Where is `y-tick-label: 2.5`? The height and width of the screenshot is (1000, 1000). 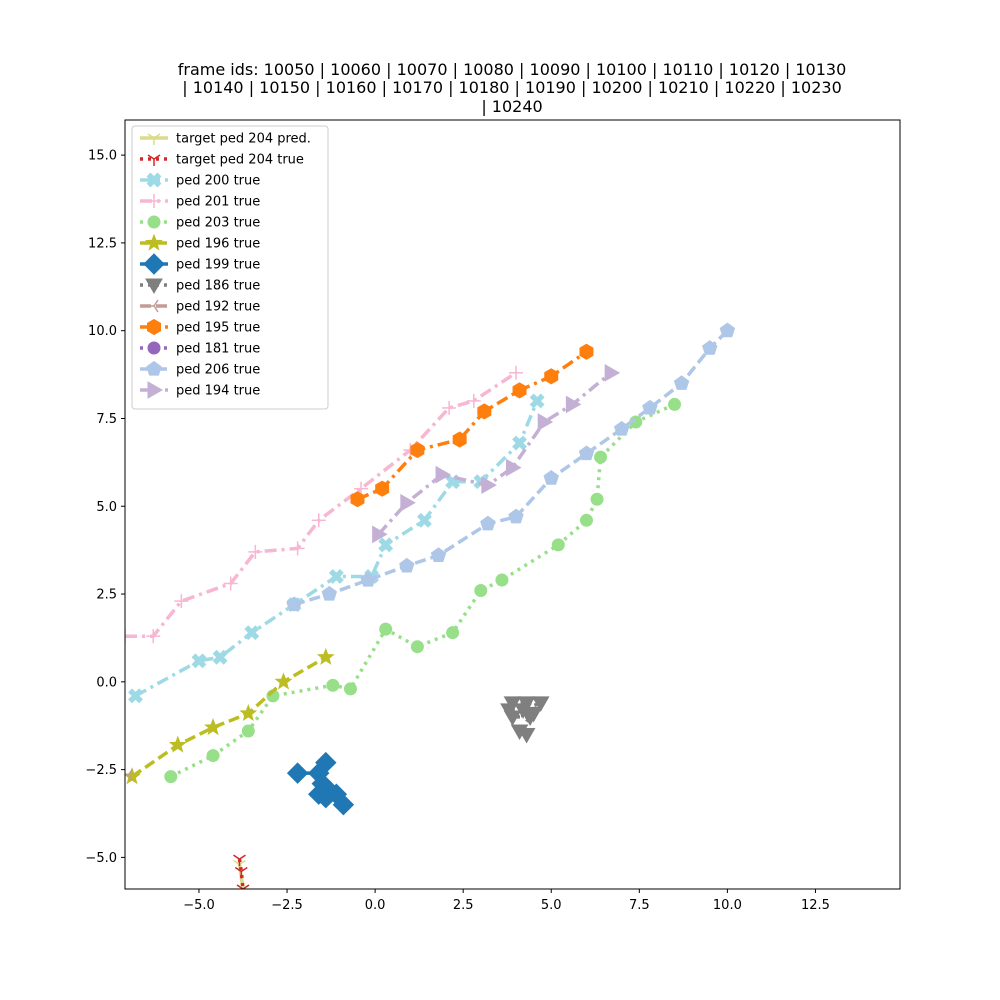 y-tick-label: 2.5 is located at coordinates (106, 595).